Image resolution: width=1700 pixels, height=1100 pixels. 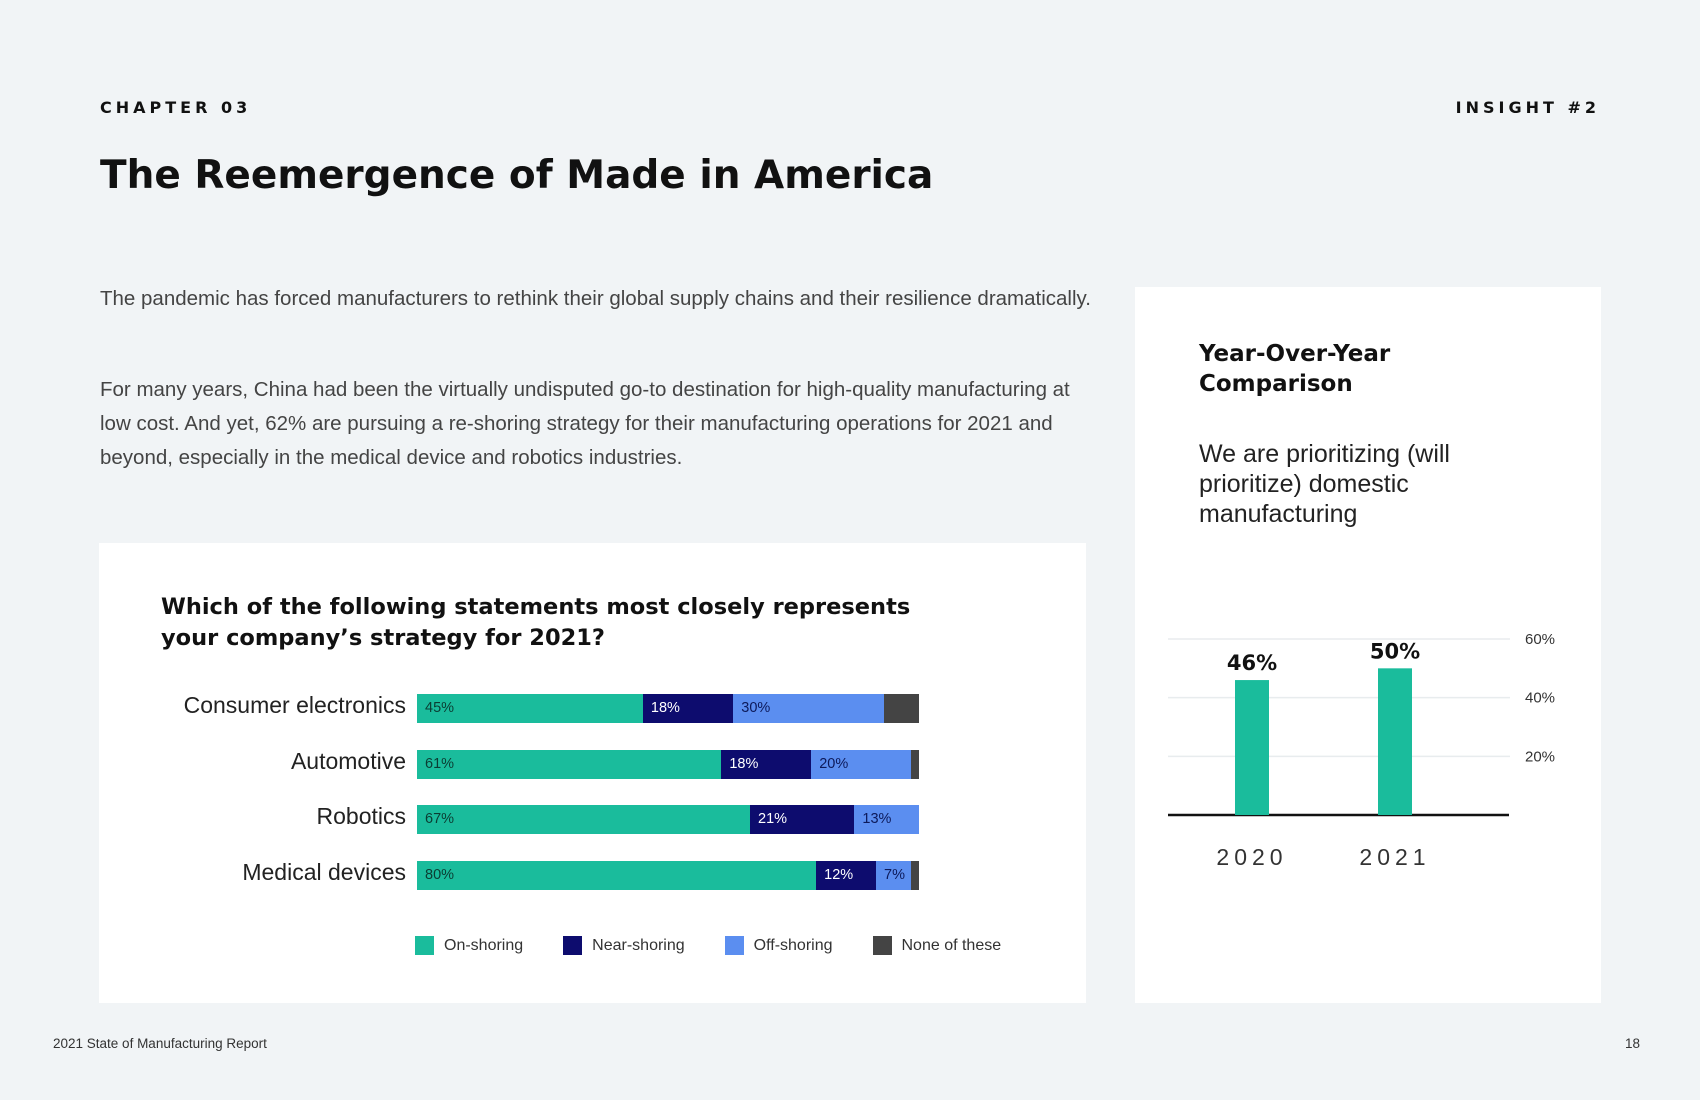 What do you see at coordinates (802, 819) in the screenshot?
I see `bar-segment: 21%` at bounding box center [802, 819].